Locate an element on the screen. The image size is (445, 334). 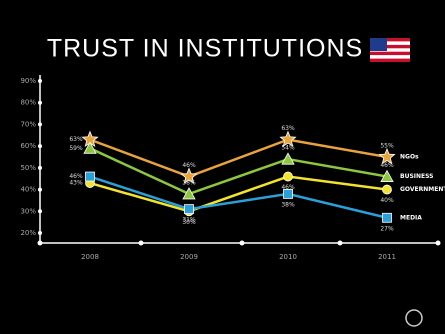
y-tick-label: 80% is located at coordinates (28, 103).